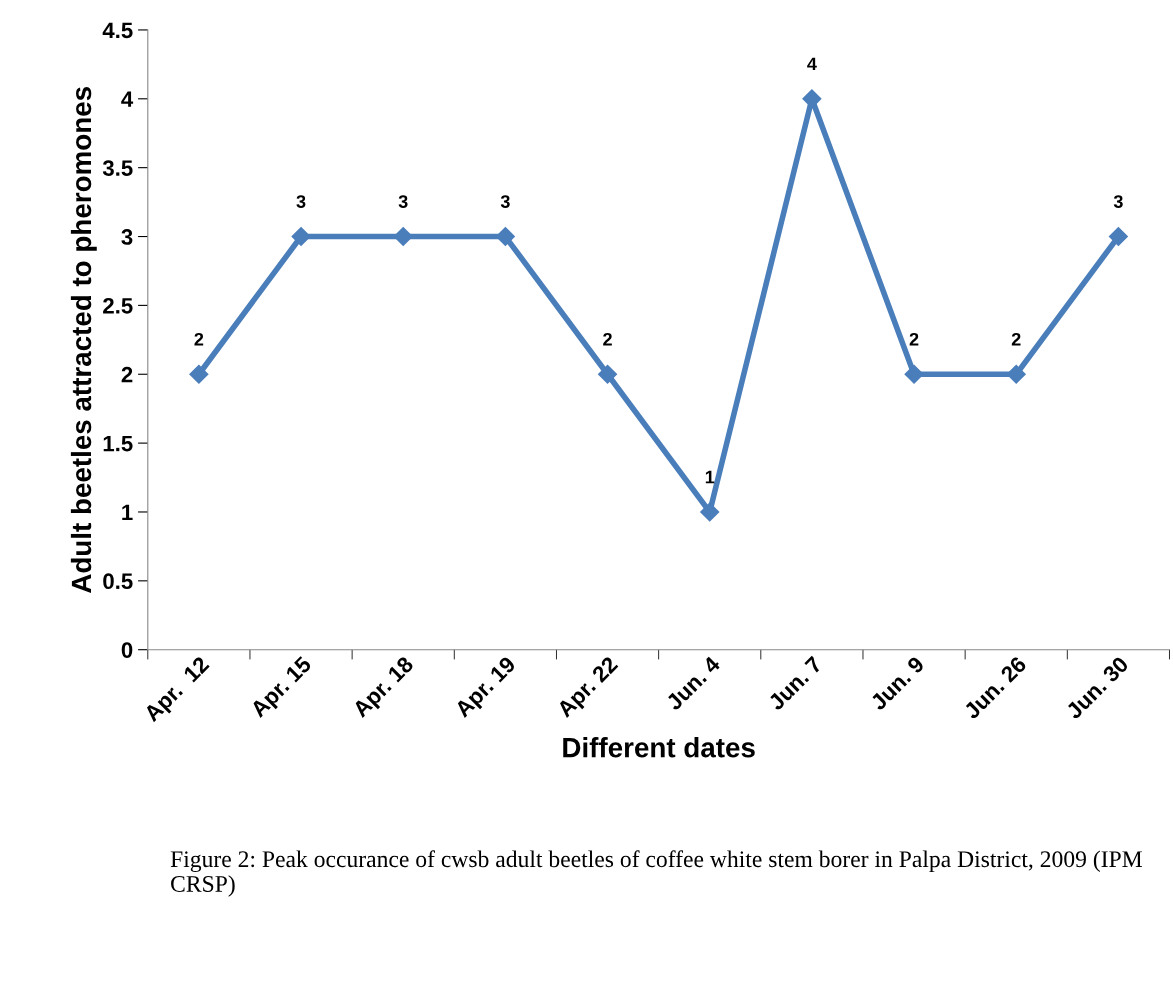  I want to click on x-tick-label: Apr. 15, so click(282, 688).